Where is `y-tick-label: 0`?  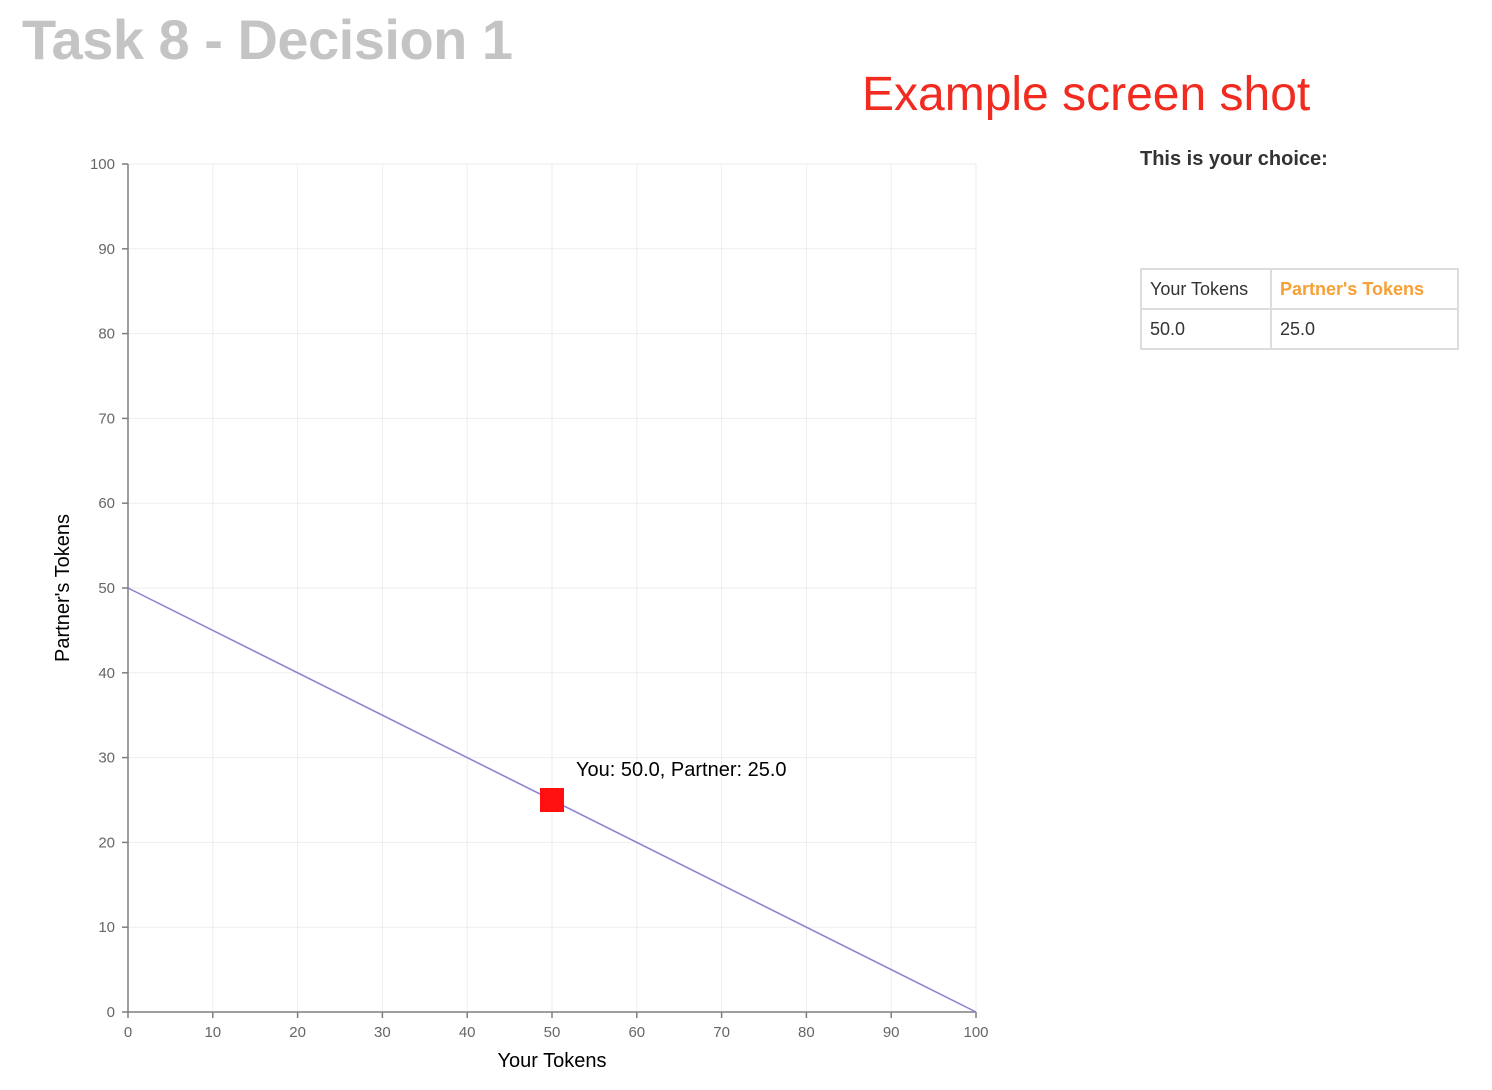 y-tick-label: 0 is located at coordinates (111, 1012).